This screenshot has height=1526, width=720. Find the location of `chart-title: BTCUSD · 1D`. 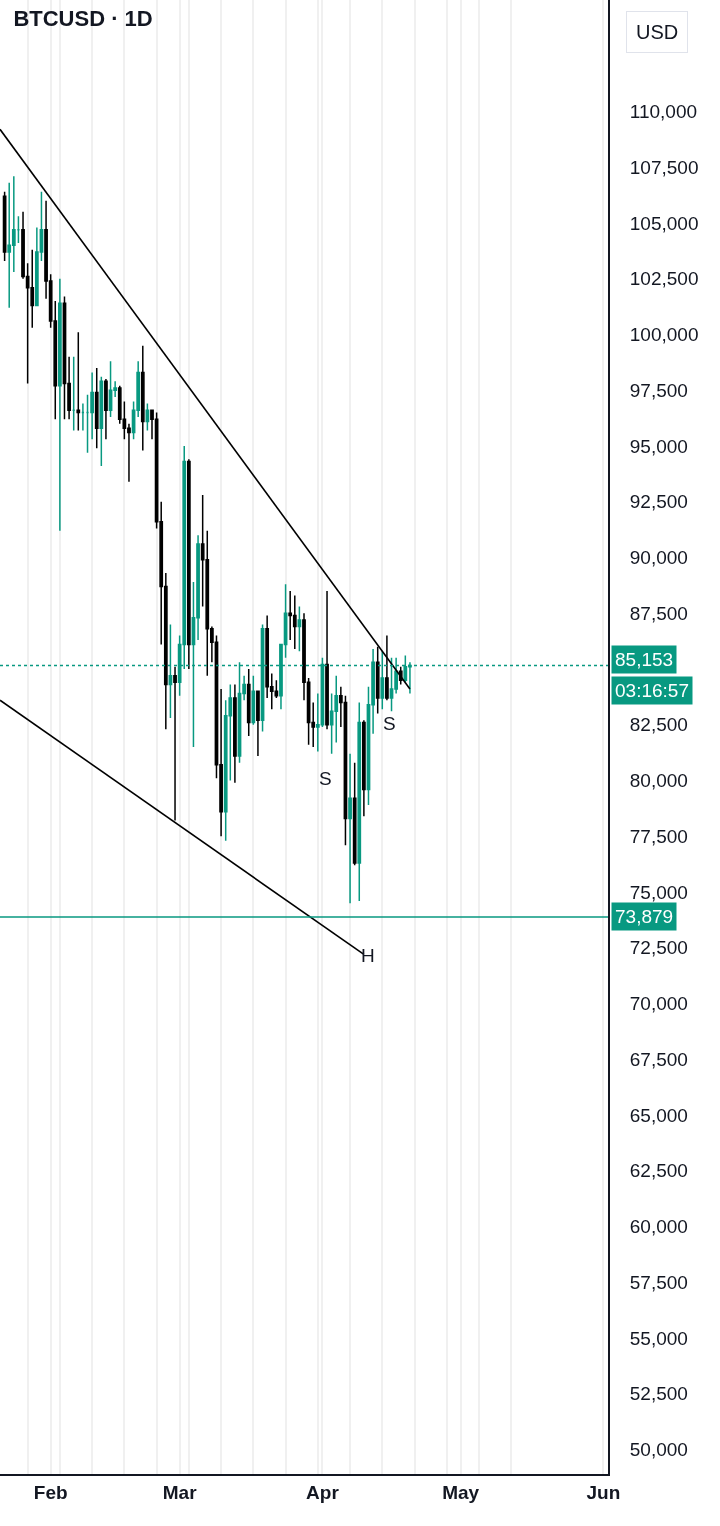

chart-title: BTCUSD · 1D is located at coordinates (83, 19).